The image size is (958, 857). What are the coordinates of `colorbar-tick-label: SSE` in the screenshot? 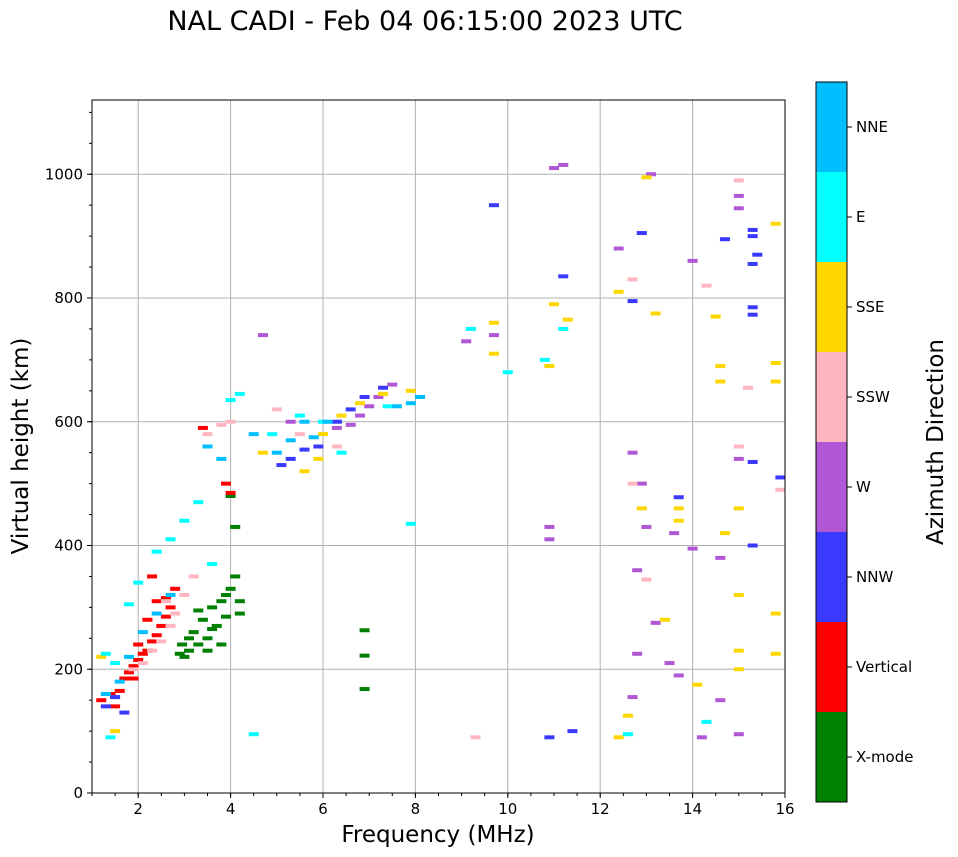 It's located at (870, 307).